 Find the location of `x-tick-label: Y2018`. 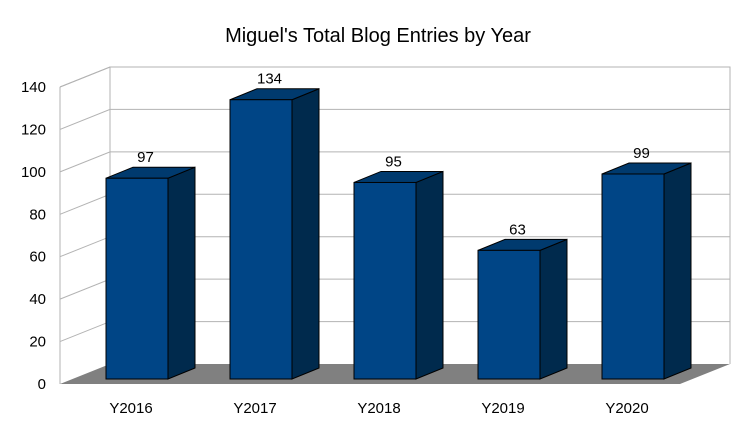

x-tick-label: Y2018 is located at coordinates (378, 408).